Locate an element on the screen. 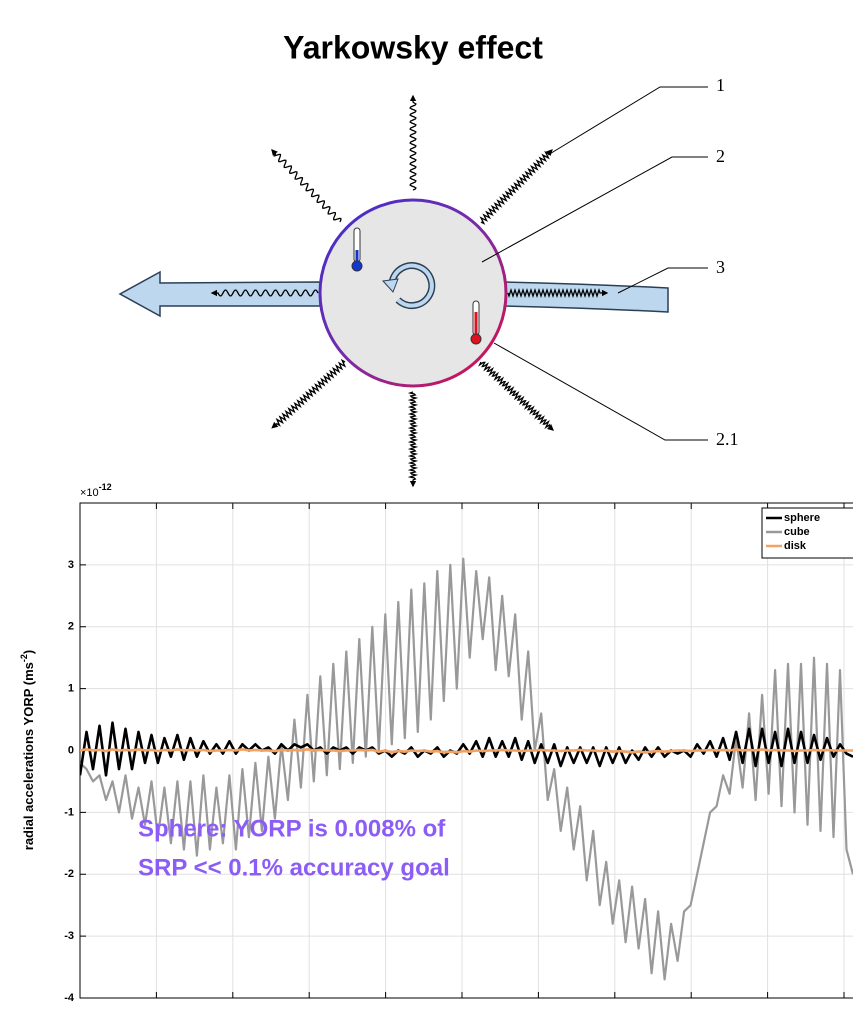 The width and height of the screenshot is (853, 1009). y-tick-label: -2 is located at coordinates (69, 874).